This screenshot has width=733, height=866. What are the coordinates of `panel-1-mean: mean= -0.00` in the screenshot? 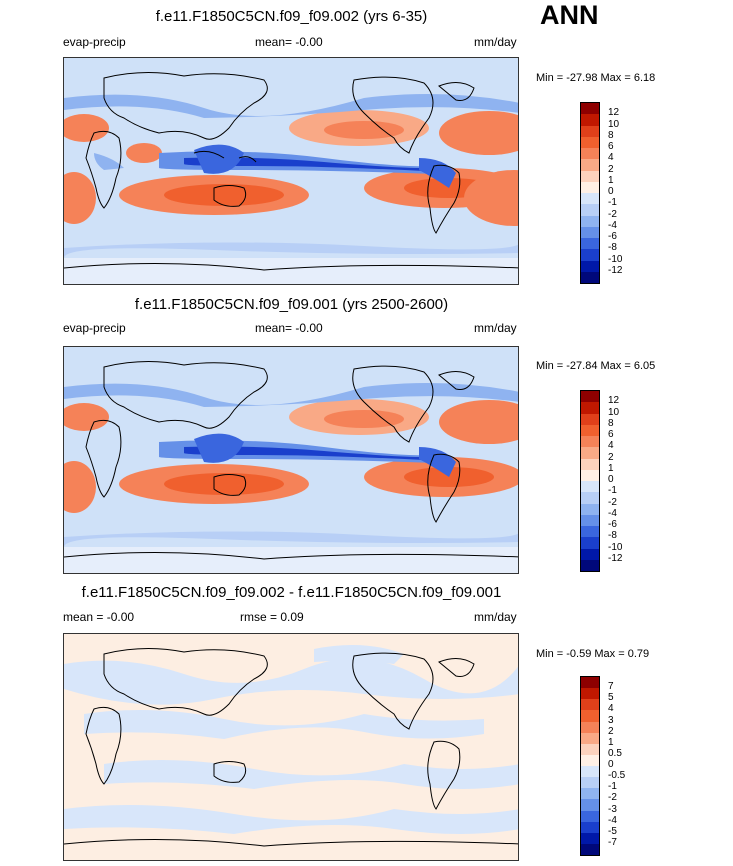 It's located at (289, 42).